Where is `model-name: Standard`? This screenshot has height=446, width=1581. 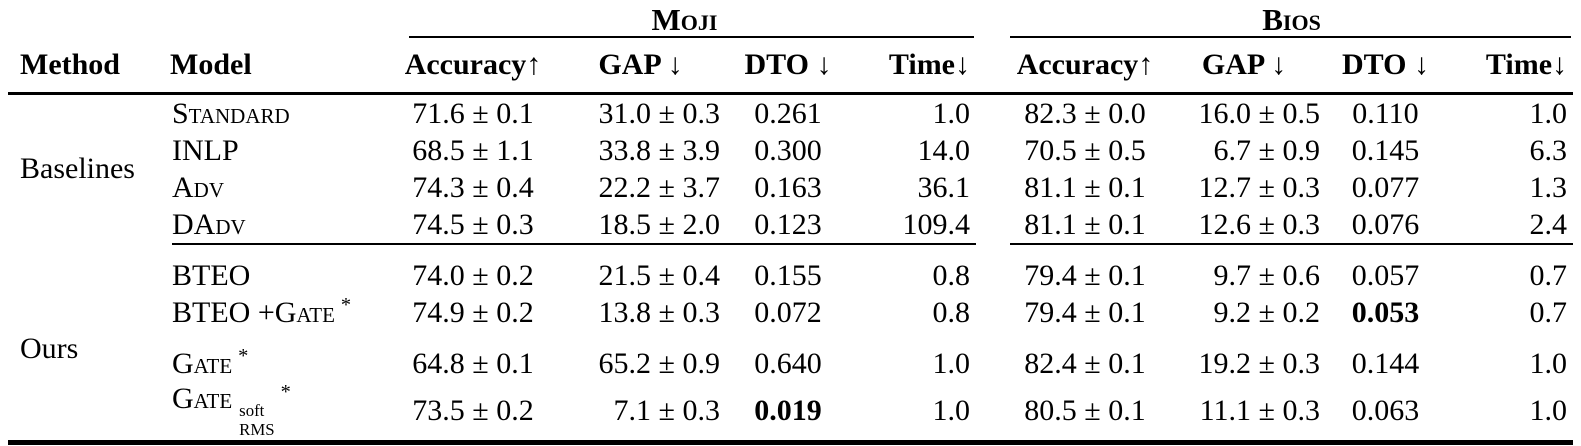 model-name: Standard is located at coordinates (275, 113).